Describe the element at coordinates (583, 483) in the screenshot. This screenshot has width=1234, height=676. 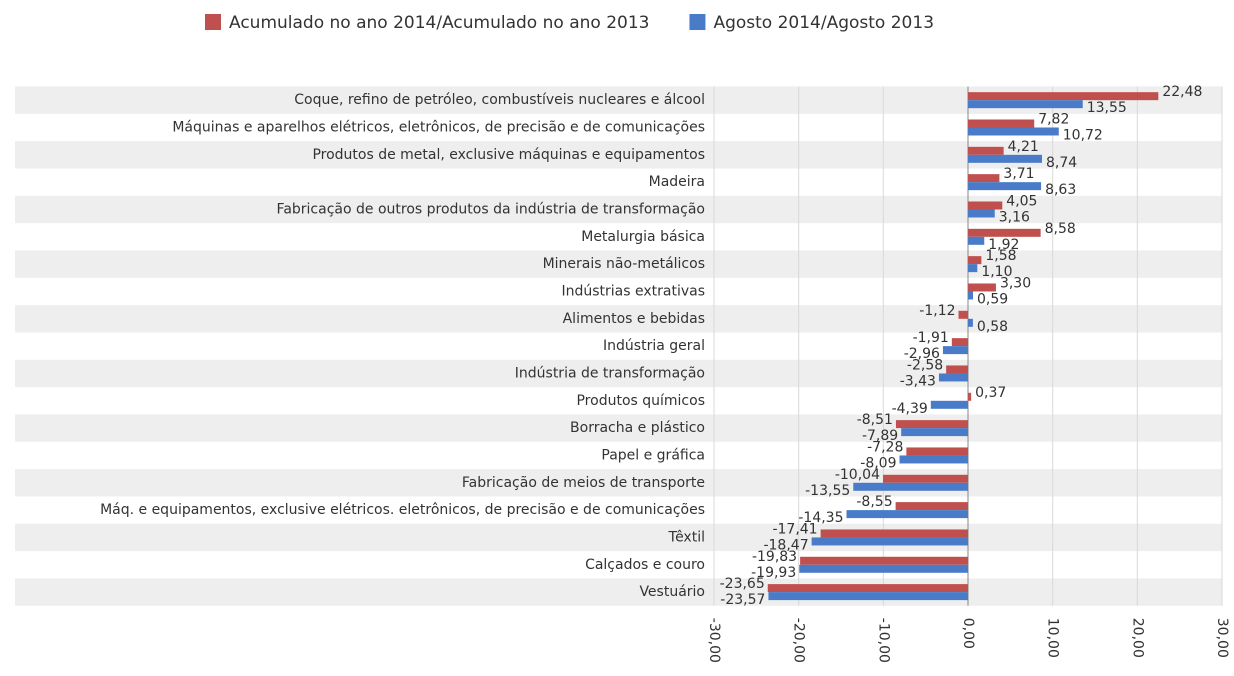
I see `category-label: Fabricação de meios de transporte` at that location.